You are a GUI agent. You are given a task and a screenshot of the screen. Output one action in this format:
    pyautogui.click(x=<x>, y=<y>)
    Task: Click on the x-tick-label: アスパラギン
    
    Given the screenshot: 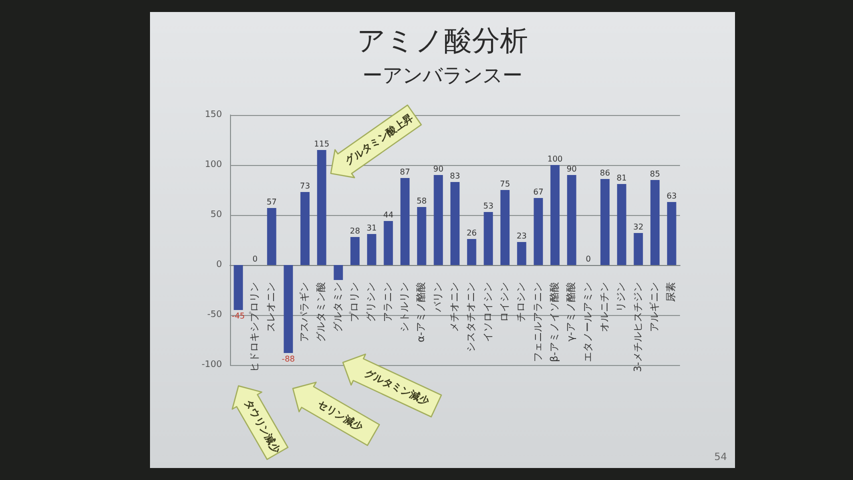 What is the action you would take?
    pyautogui.click(x=304, y=312)
    